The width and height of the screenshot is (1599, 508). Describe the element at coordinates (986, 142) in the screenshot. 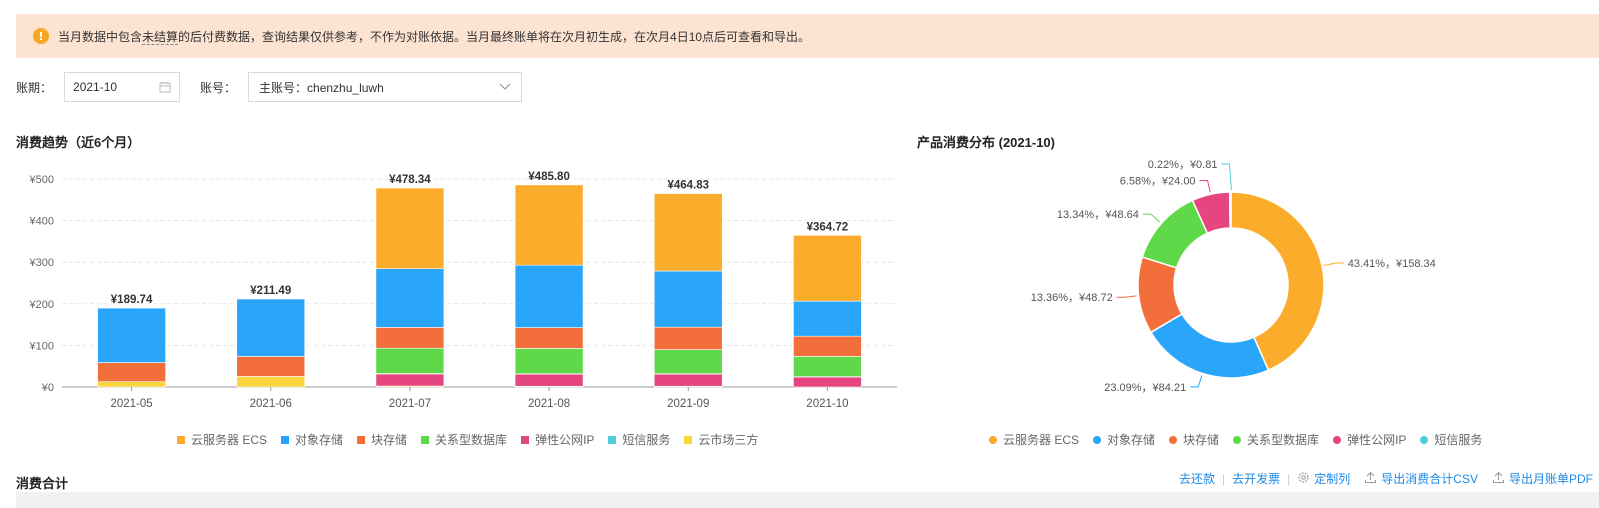

I see `distribution-chart-title: 产品消费分布 (2021-10)` at that location.